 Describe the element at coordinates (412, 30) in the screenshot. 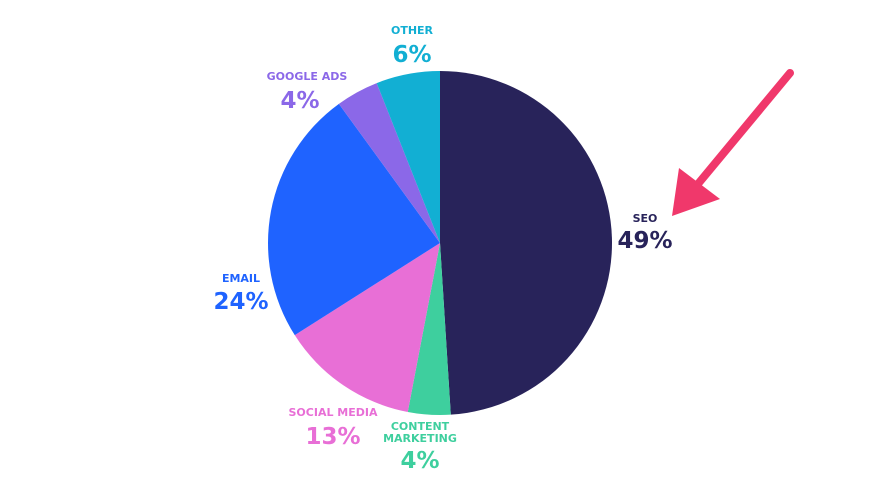

I see `slice-name: OTHER` at that location.